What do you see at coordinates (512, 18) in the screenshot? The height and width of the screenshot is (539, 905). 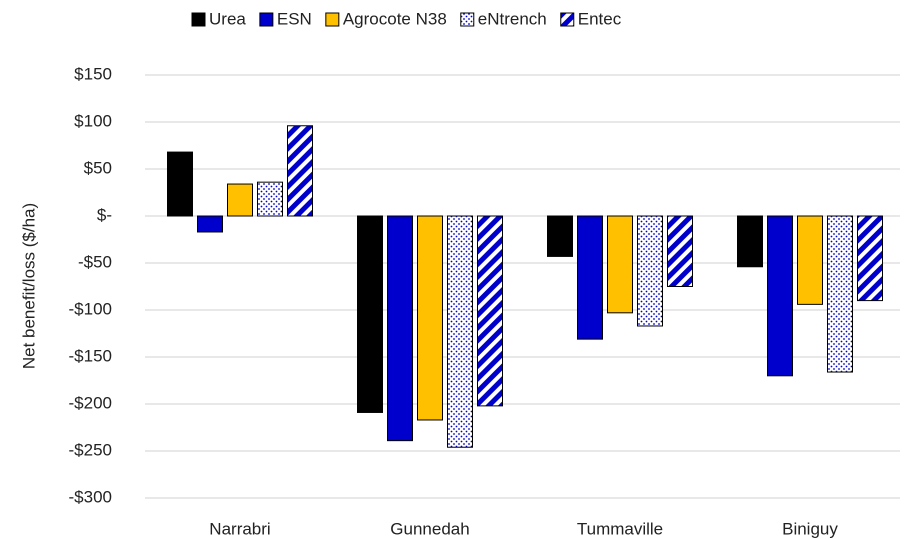 I see `legend-label: eNtrench` at bounding box center [512, 18].